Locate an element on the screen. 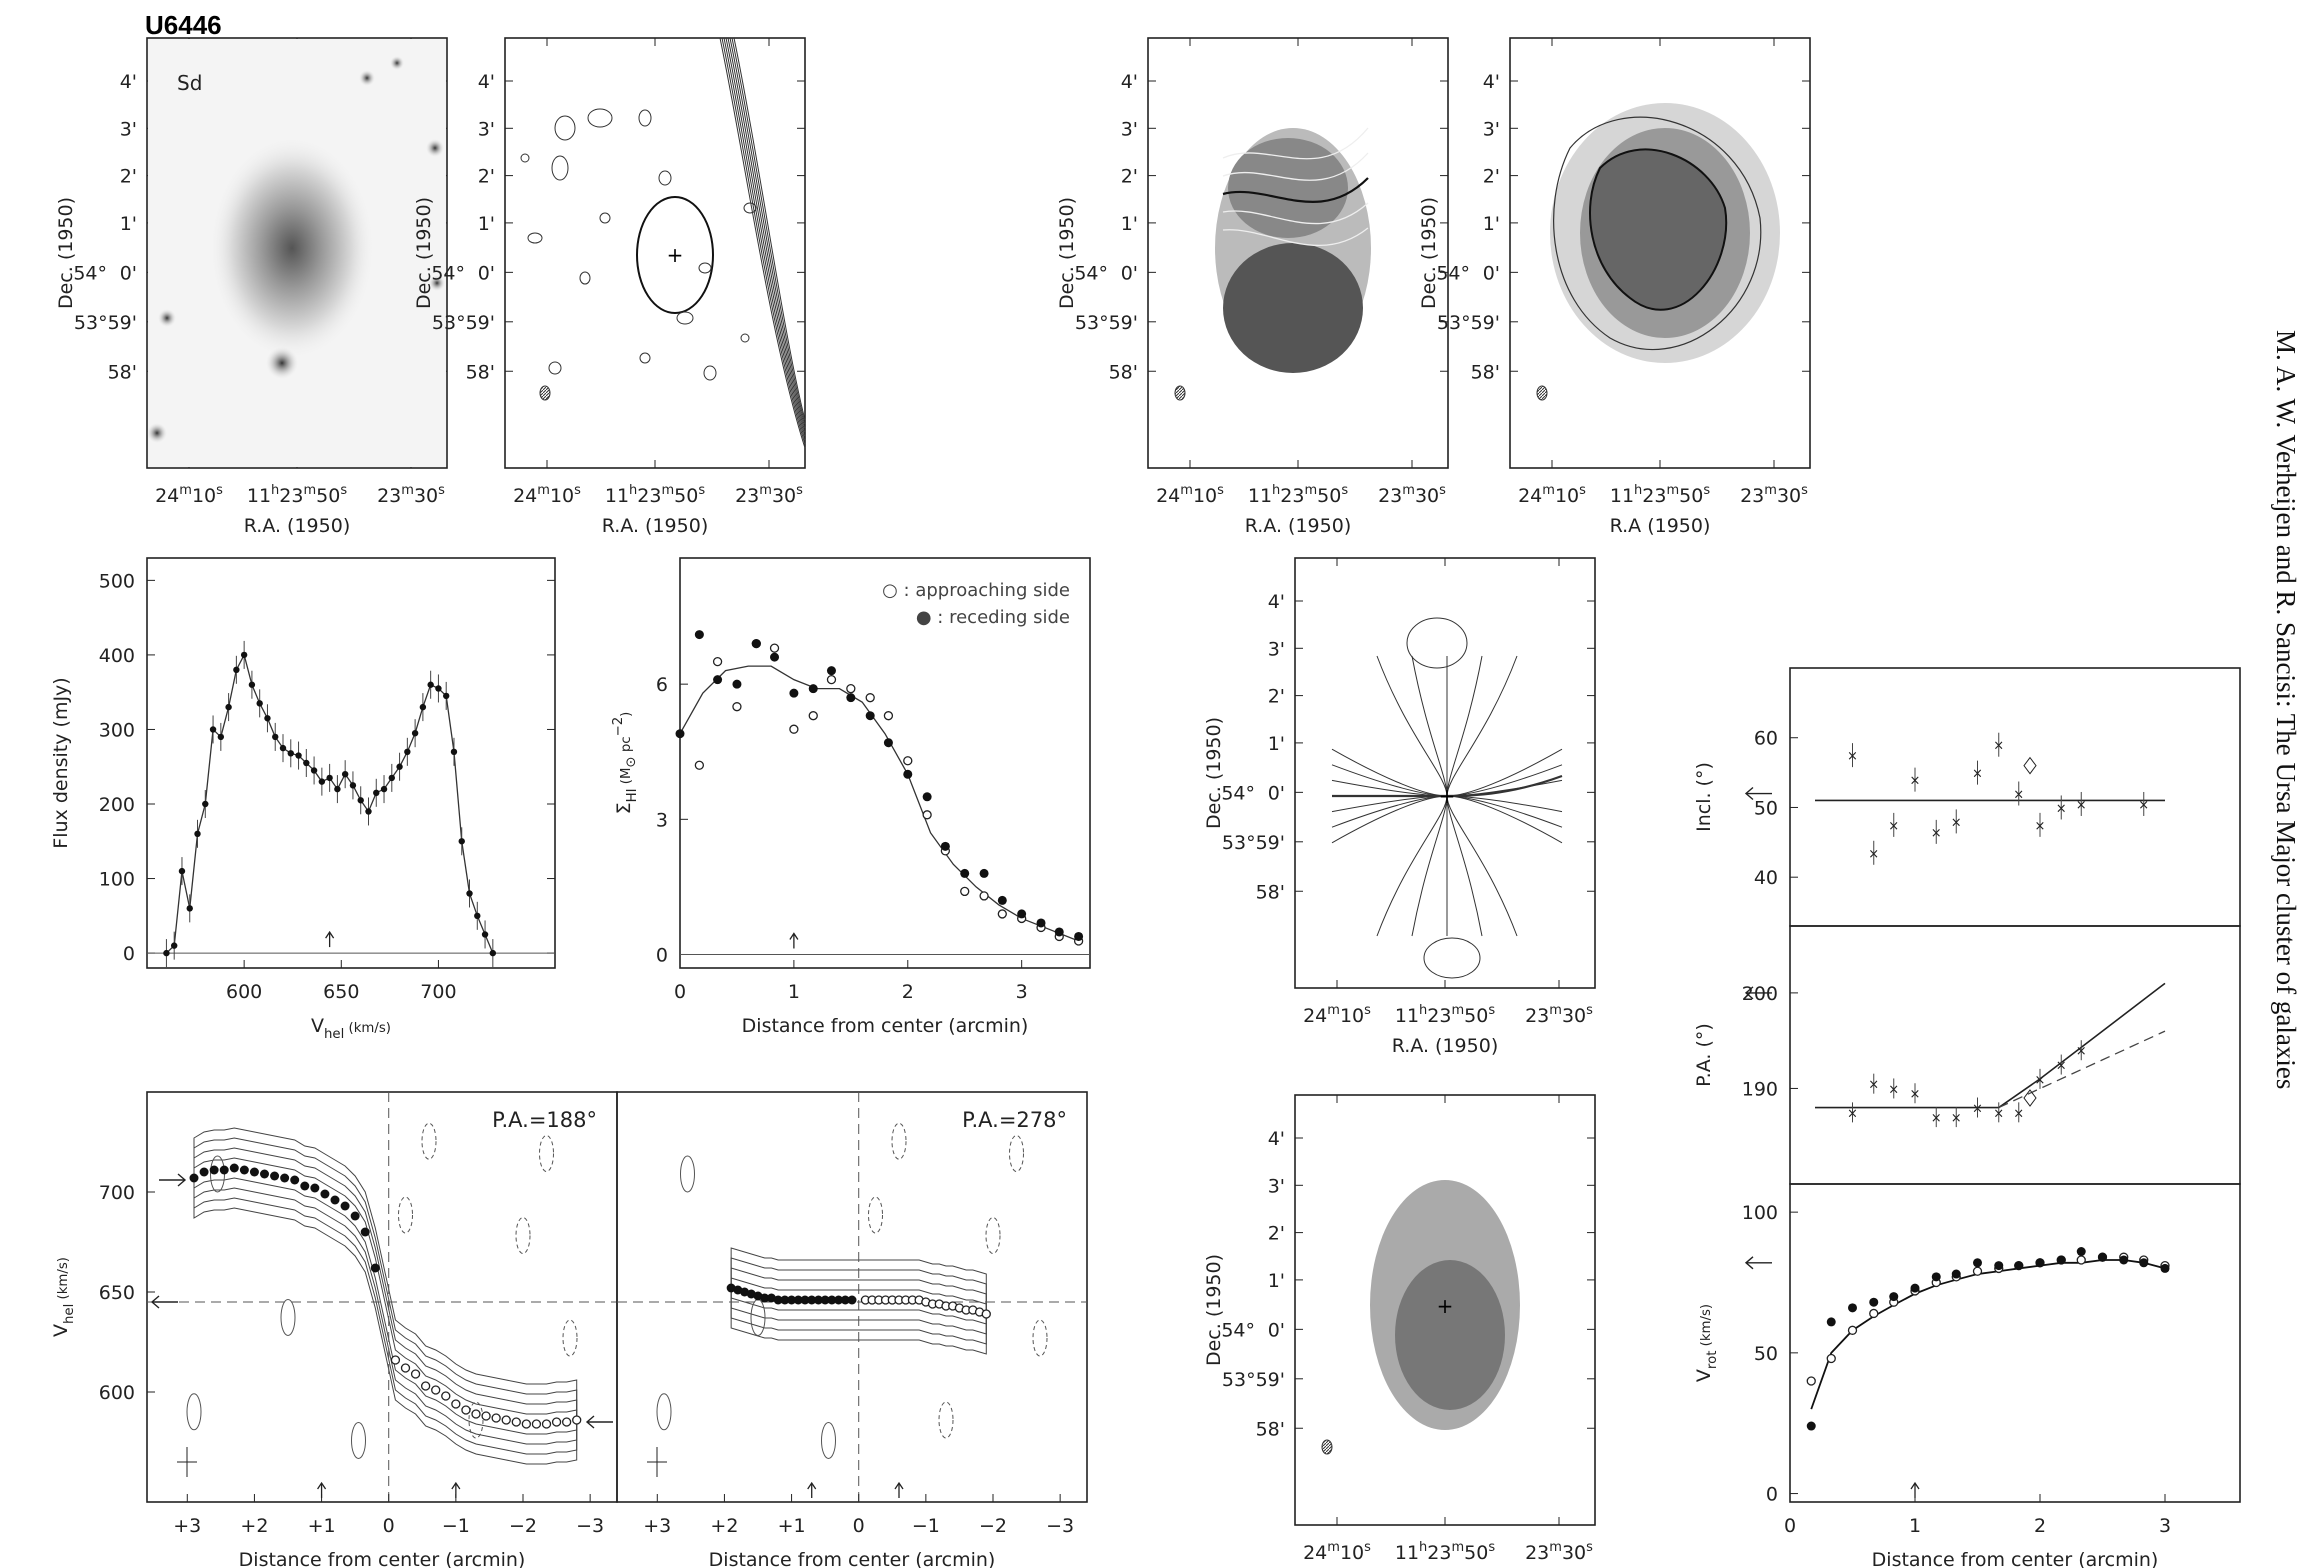  y-tick-label: 200 is located at coordinates (117, 805).